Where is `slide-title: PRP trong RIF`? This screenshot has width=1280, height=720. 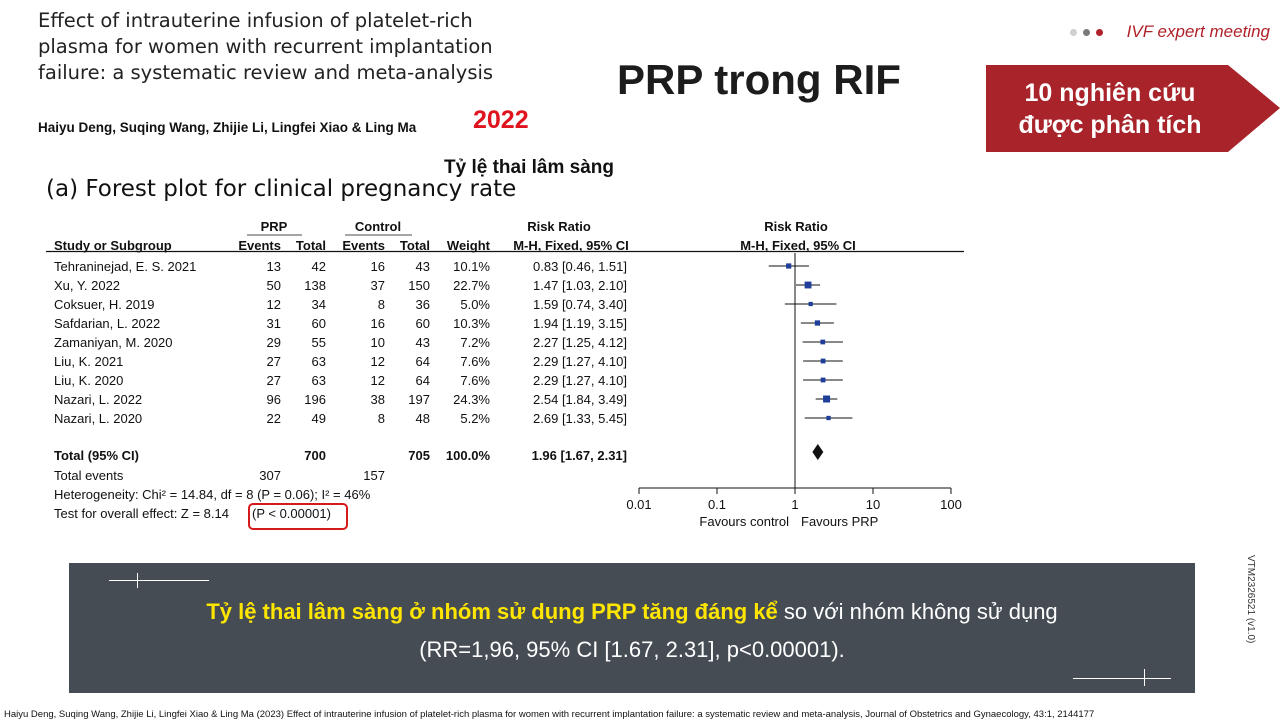
slide-title: PRP trong RIF is located at coordinates (759, 79).